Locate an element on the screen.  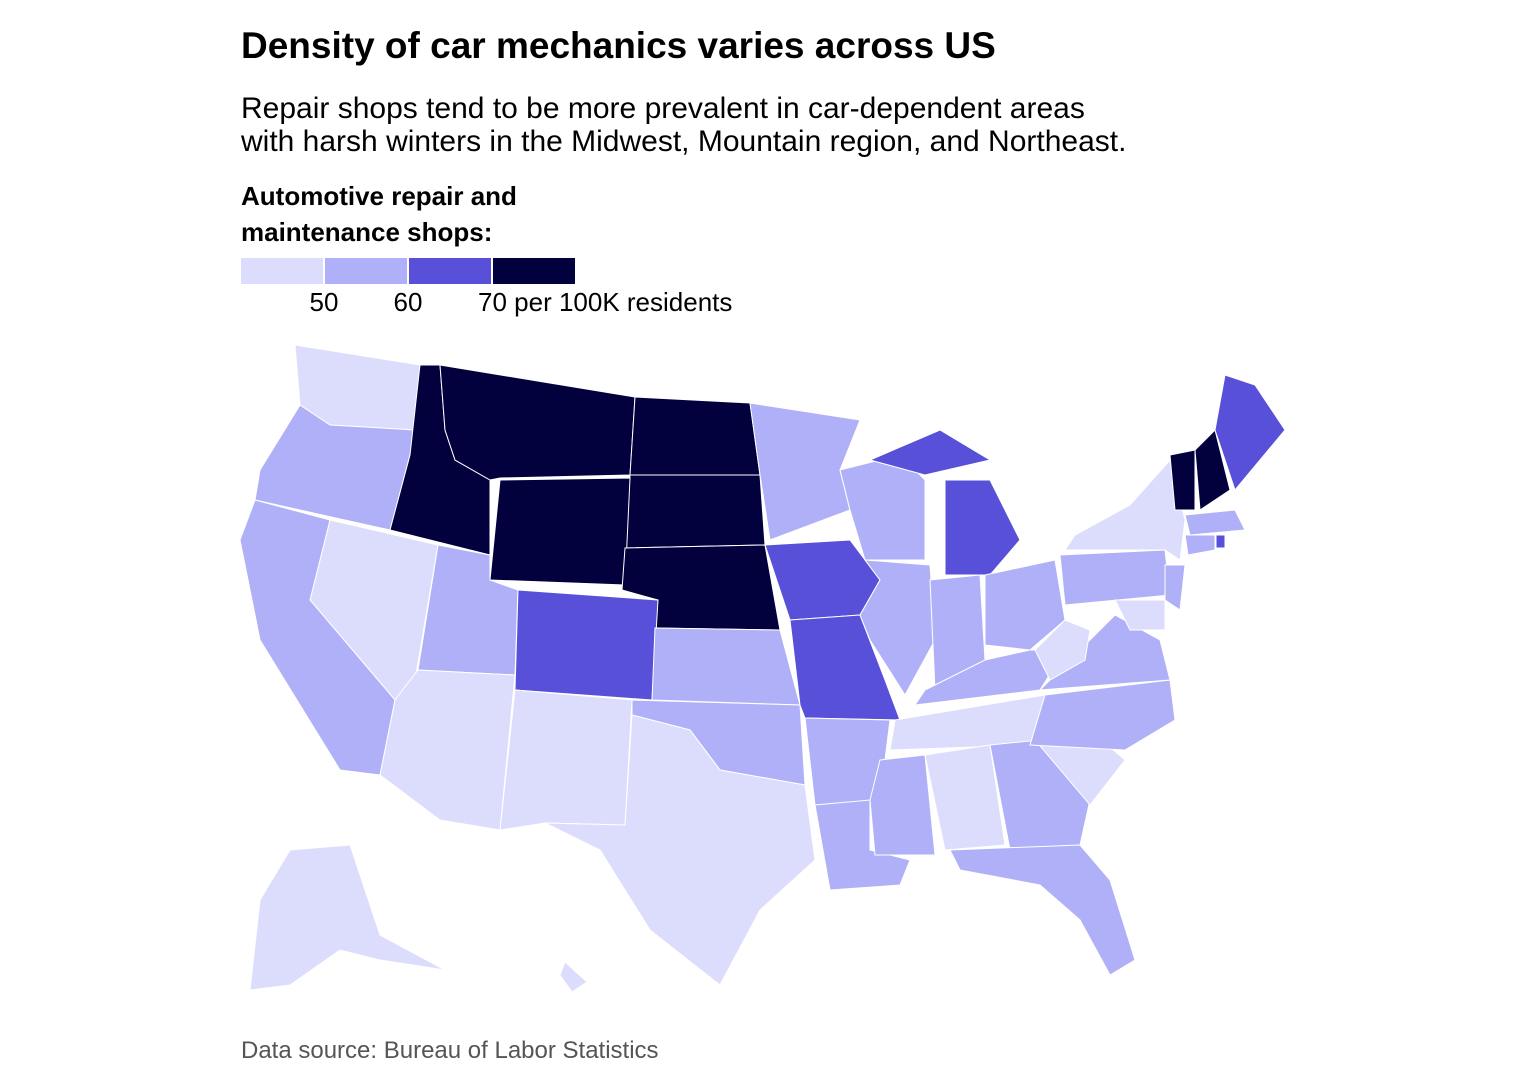
legend-title: Automotive repair and is located at coordinates (379, 196).